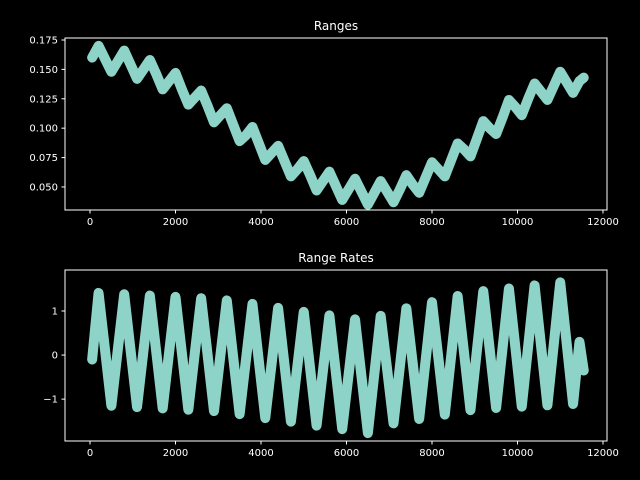 The height and width of the screenshot is (480, 640). What do you see at coordinates (43, 187) in the screenshot?
I see `y-tick-label: 0.050` at bounding box center [43, 187].